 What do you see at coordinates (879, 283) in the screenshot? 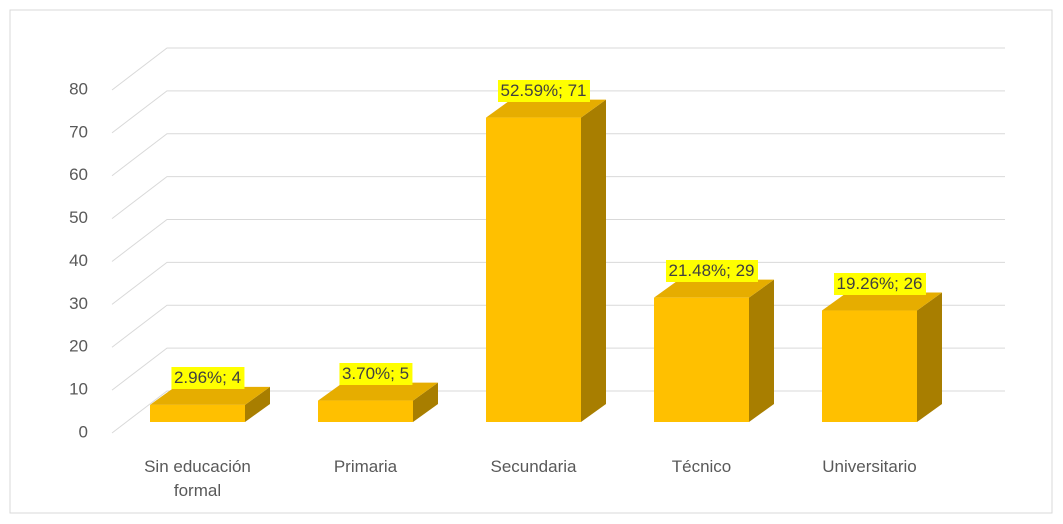
I see `data-label: 19.26%; 26` at bounding box center [879, 283].